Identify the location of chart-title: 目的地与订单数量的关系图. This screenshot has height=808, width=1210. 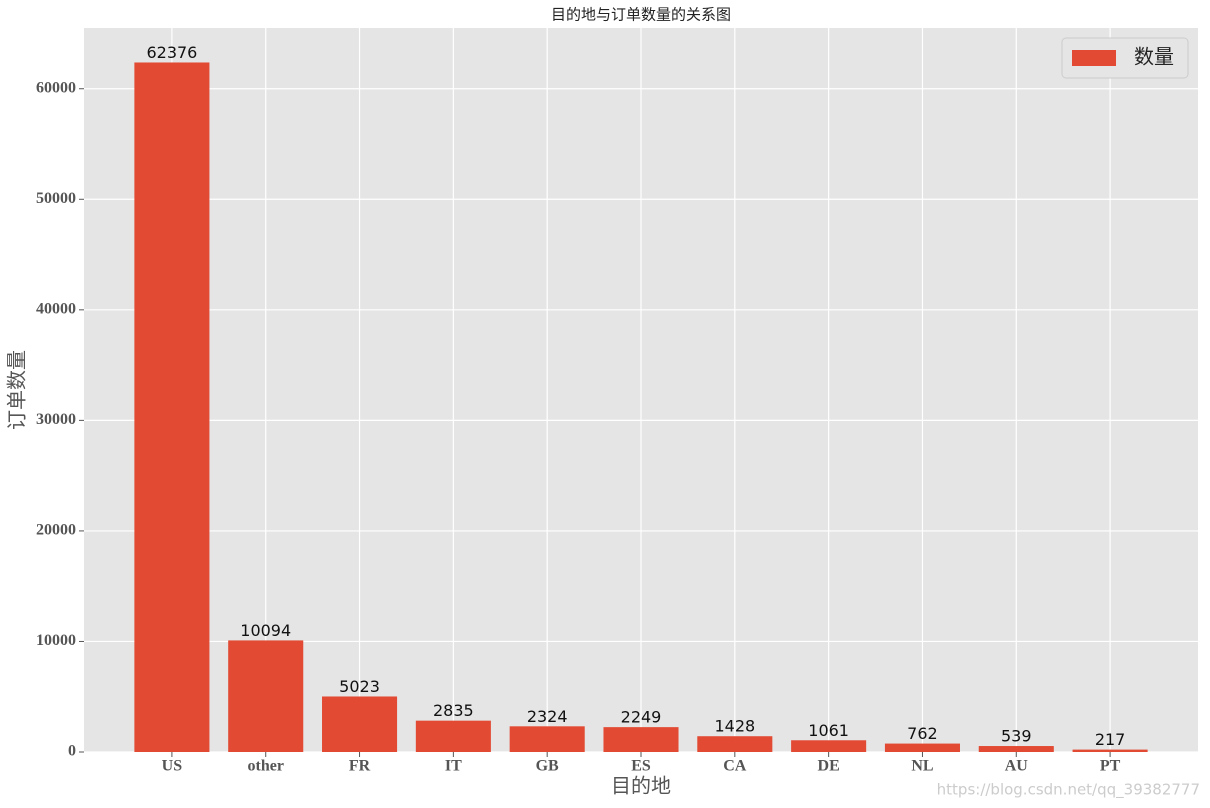
(641, 15).